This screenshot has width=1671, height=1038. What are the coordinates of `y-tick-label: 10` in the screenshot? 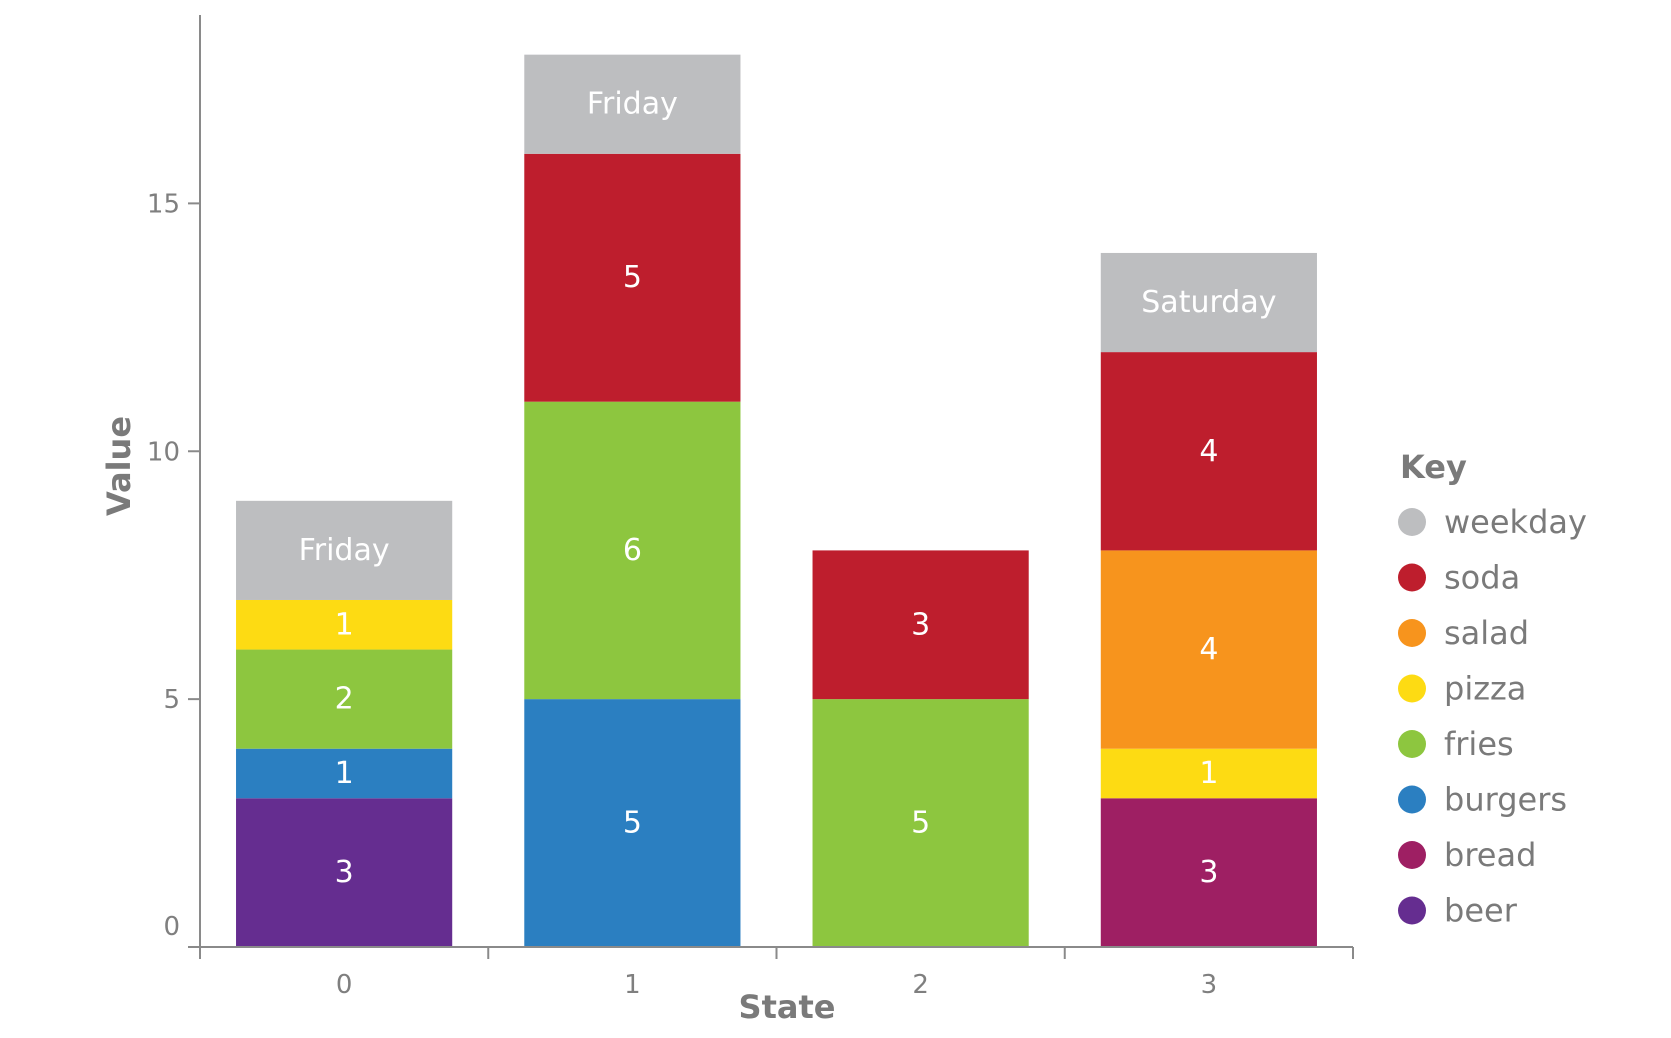 It's located at (163, 452).